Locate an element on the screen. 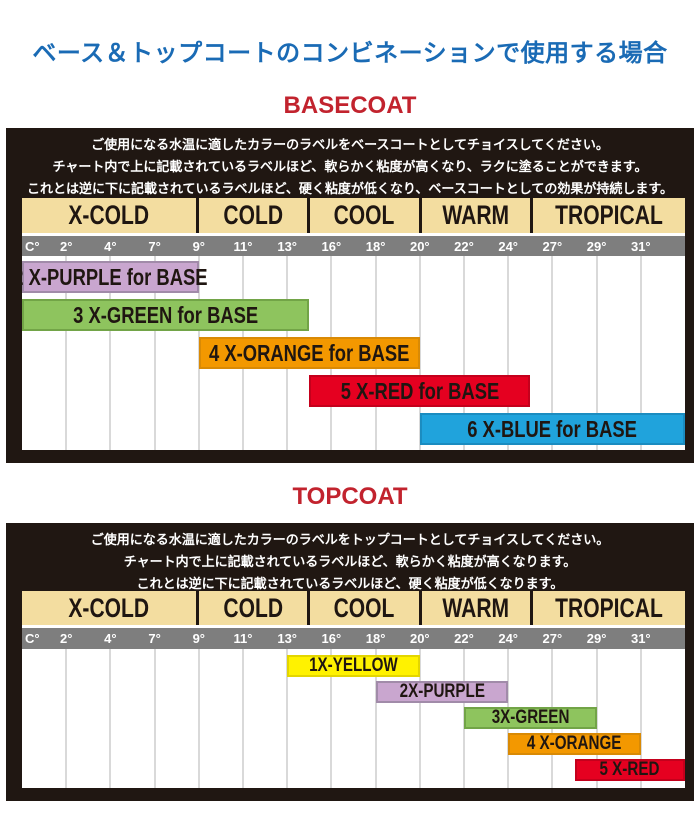 This screenshot has width=700, height=824. topcoat-heading: TOPCOAT is located at coordinates (350, 496).